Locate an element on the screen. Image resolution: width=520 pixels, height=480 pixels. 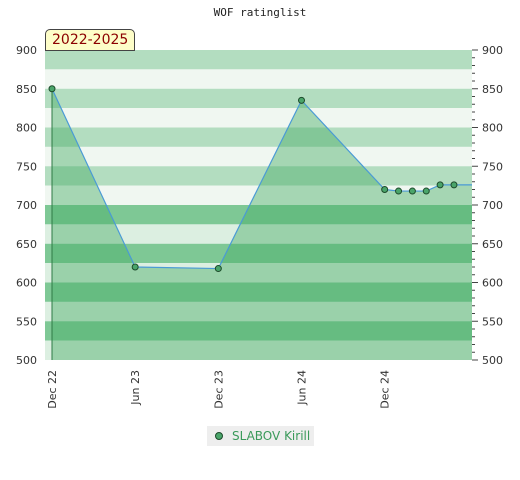
legend-marker-icon is located at coordinates (219, 436).